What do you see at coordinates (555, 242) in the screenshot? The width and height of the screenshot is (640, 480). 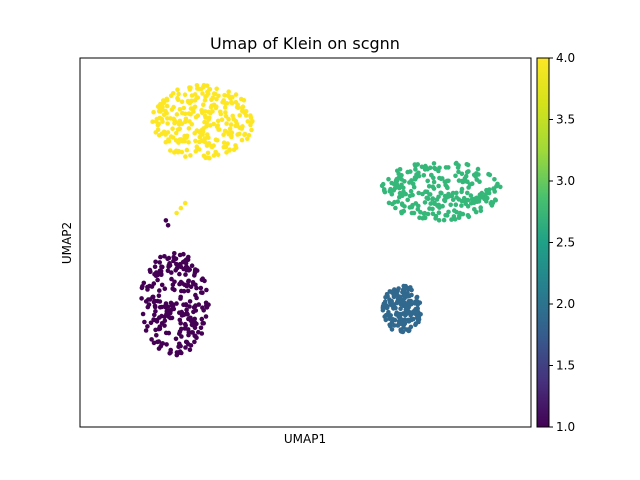 I see `colorbar: 1.0 1.5 2.0 2.5 3.0 3.5 4.0` at bounding box center [555, 242].